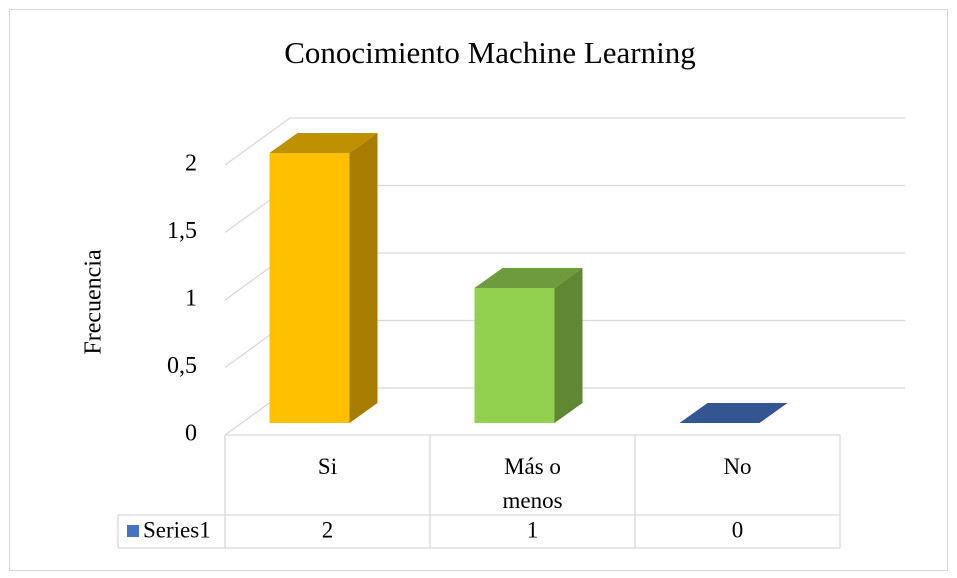 This screenshot has width=957, height=578. I want to click on x-tick-label-box: No, so click(737, 466).